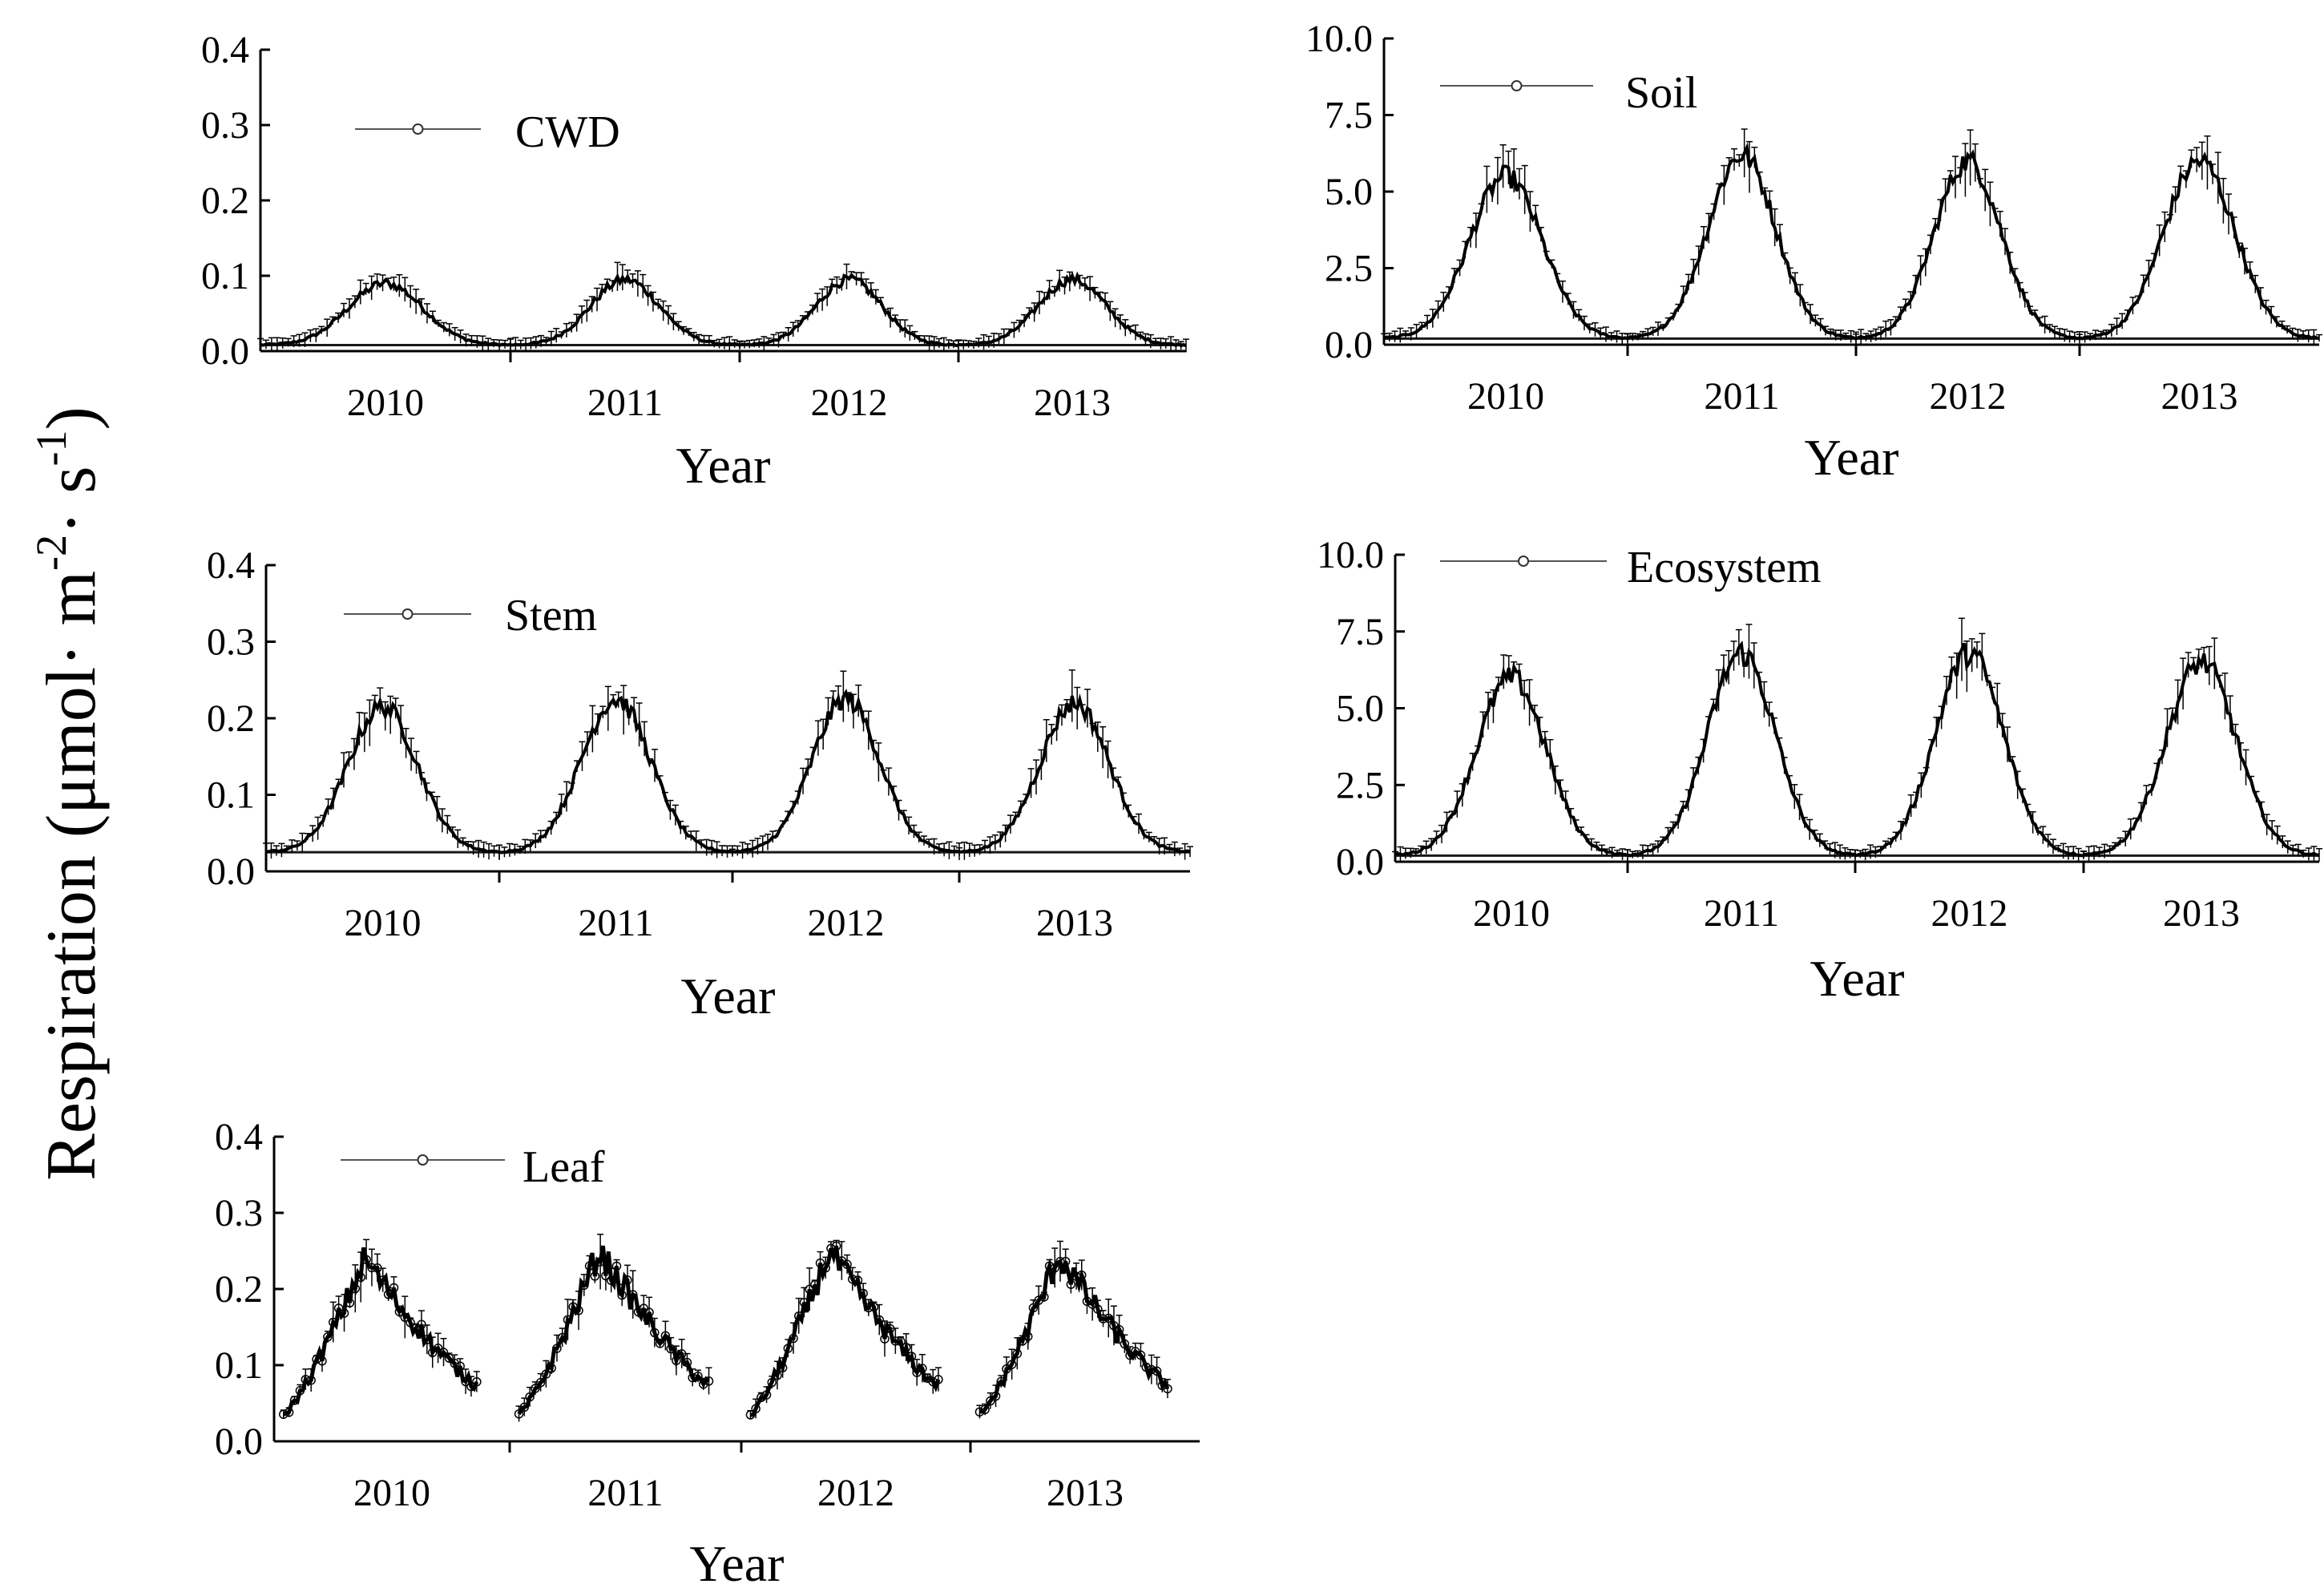 This screenshot has height=1588, width=2324. I want to click on soil-series-line-2010, so click(1505, 252).